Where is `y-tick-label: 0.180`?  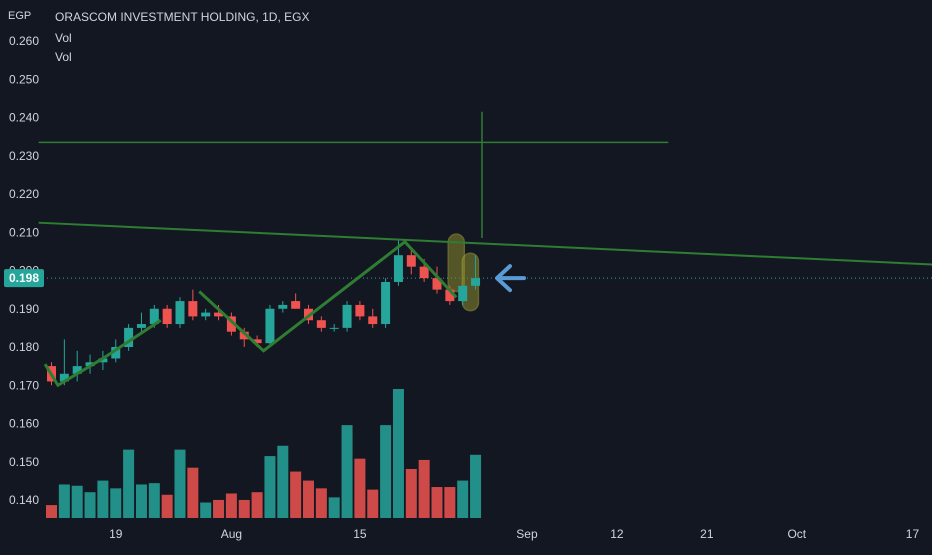
y-tick-label: 0.180 is located at coordinates (24, 347).